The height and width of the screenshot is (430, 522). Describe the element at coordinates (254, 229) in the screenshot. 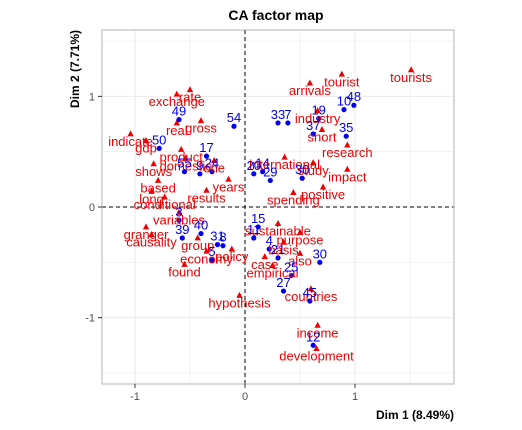

I see `row-point-label: 11` at that location.